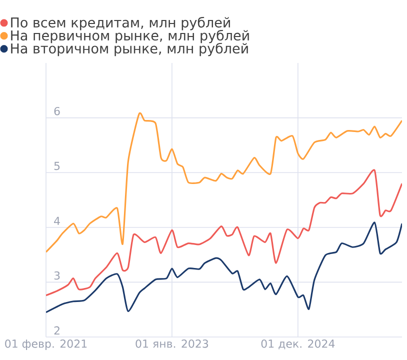  Describe the element at coordinates (57, 275) in the screenshot. I see `y-tick-label: 3` at that location.